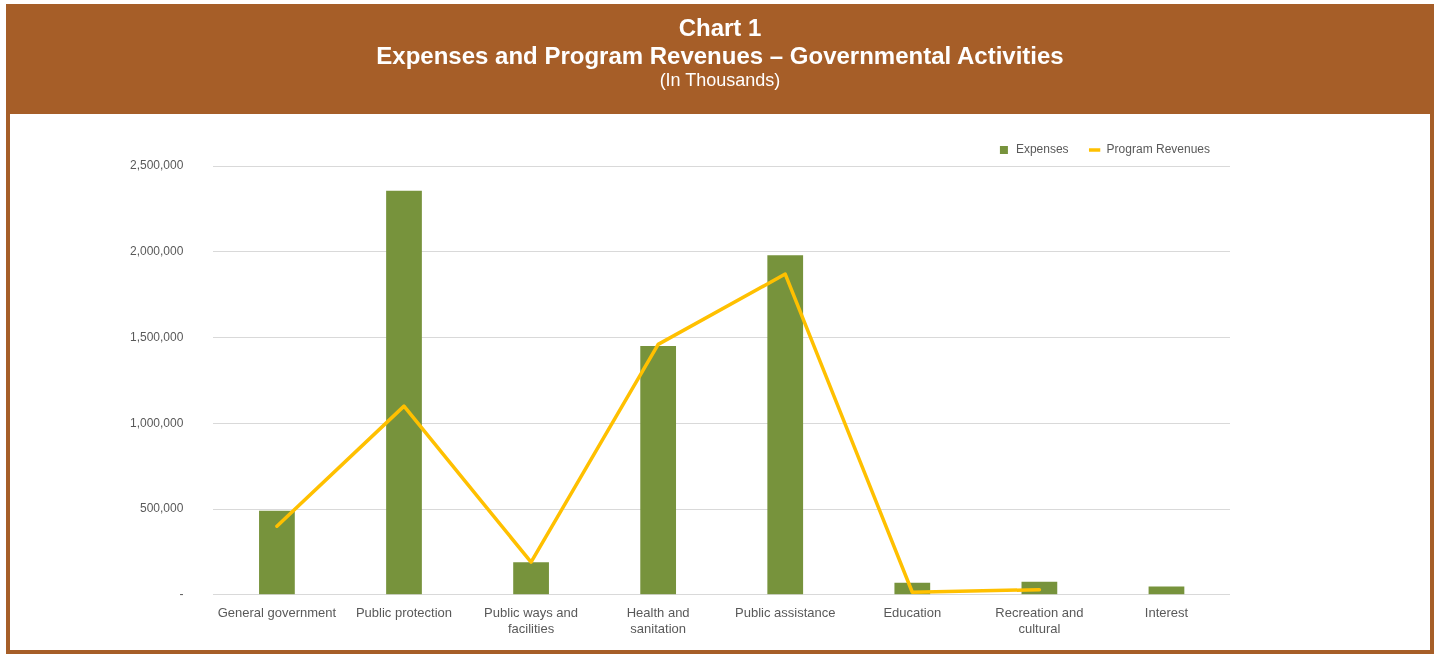 The image size is (1442, 658). Describe the element at coordinates (720, 56) in the screenshot. I see `chart-subtitle: Expenses and Program Revenues – Governmental Activities` at that location.